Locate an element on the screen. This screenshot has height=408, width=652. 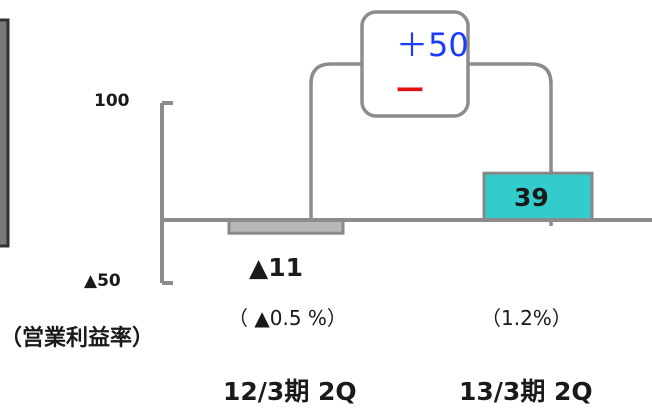
bar-value-label-12-3-2q: ▲11 is located at coordinates (276, 267).